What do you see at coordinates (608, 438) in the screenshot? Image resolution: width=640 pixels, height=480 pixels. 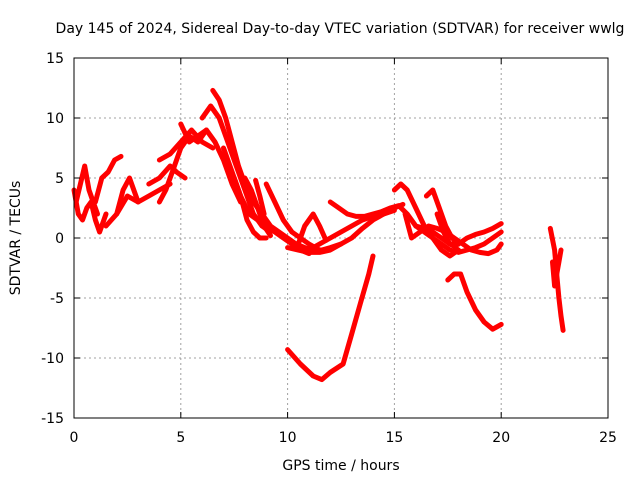 I see `x-tick-label: 25` at bounding box center [608, 438].